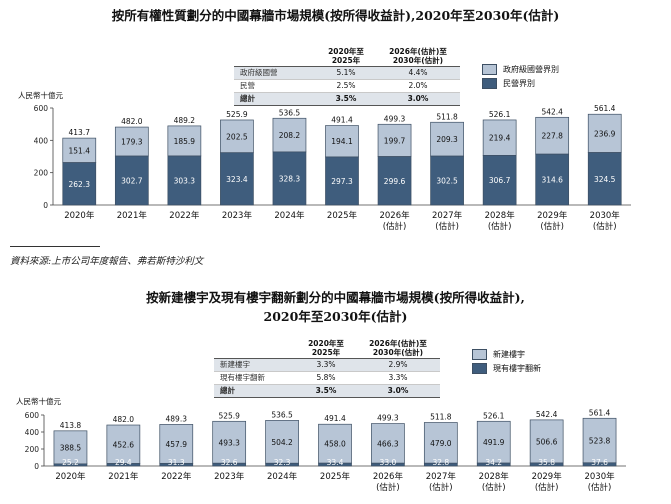 The image size is (671, 504). I want to click on data-label-upper: 491.9, so click(494, 442).